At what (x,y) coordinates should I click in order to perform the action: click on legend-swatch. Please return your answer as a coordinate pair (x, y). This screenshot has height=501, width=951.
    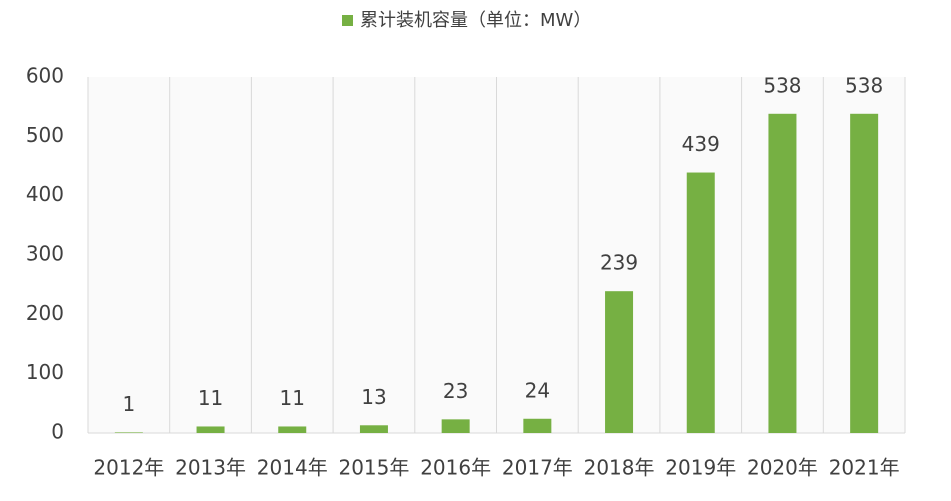
    Looking at the image, I should click on (347, 20).